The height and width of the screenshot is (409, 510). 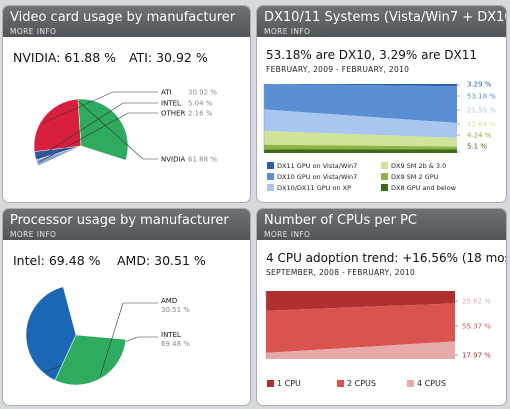 What do you see at coordinates (360, 151) in the screenshot?
I see `area-dx8-gpu-and-below` at bounding box center [360, 151].